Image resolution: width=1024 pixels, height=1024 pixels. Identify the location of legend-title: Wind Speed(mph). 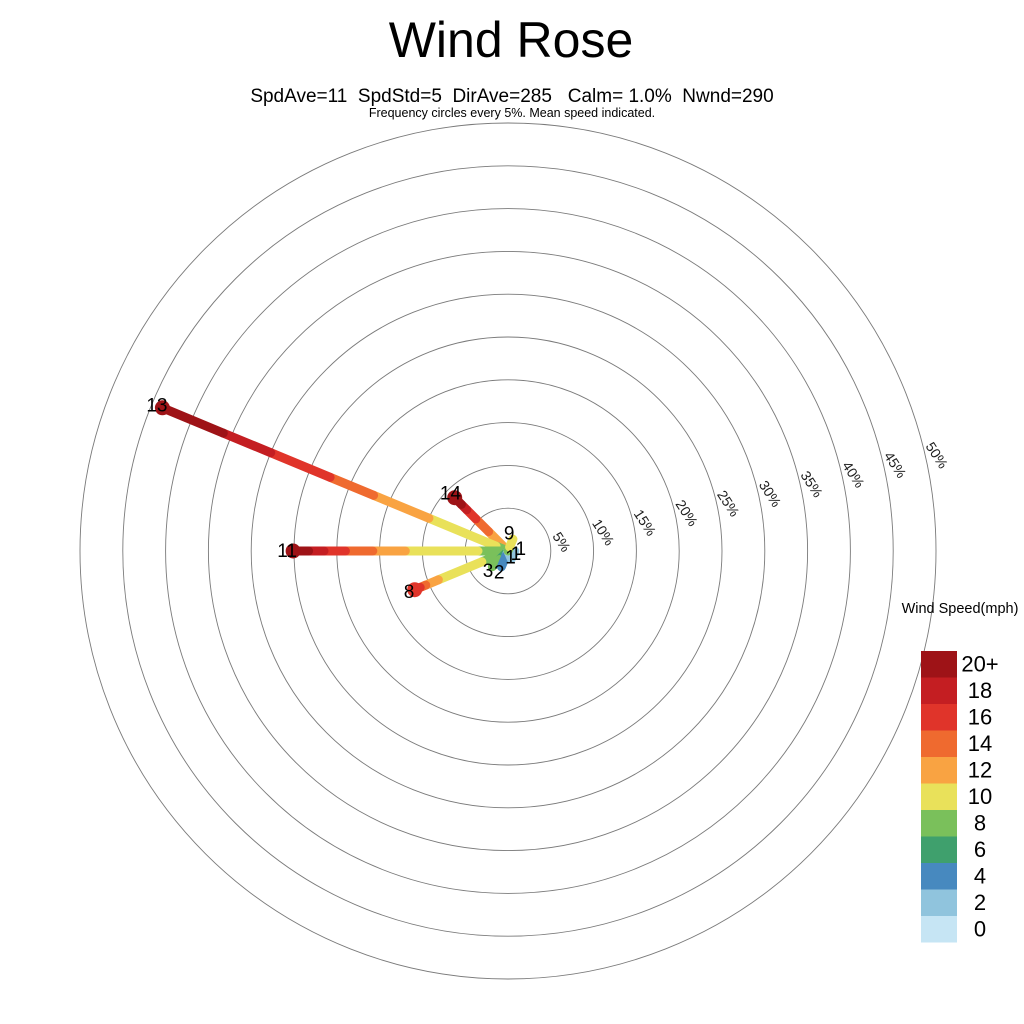
(960, 609).